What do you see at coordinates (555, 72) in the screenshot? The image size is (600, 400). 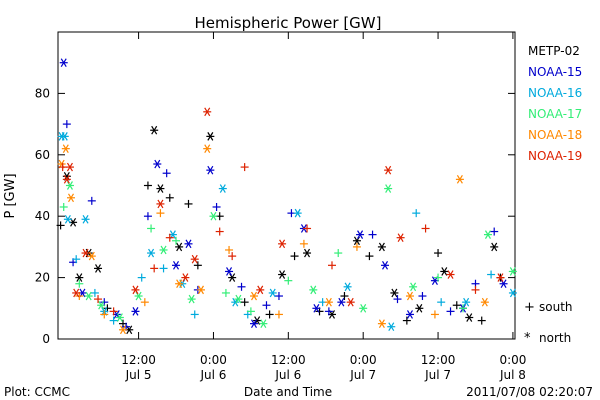 I see `legend-entry: NOAA-15` at bounding box center [555, 72].